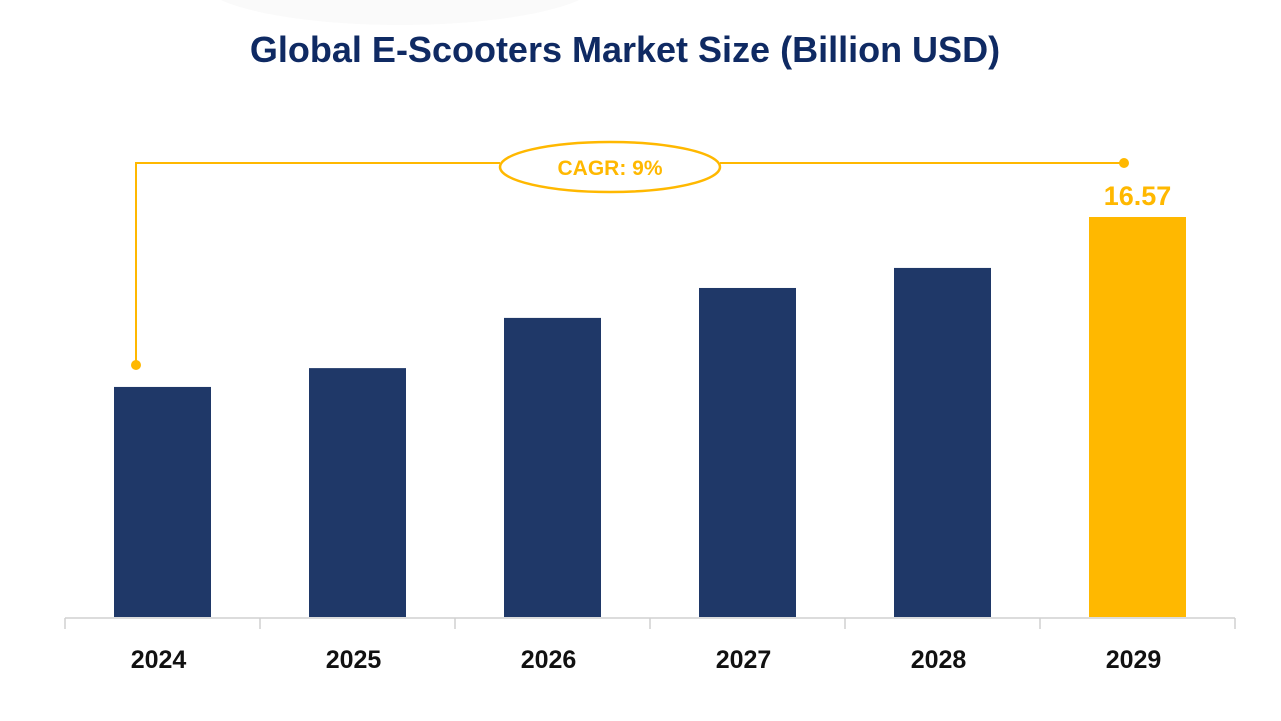 Image resolution: width=1281 pixels, height=721 pixels. I want to click on cagr-line-left, so click(317, 263).